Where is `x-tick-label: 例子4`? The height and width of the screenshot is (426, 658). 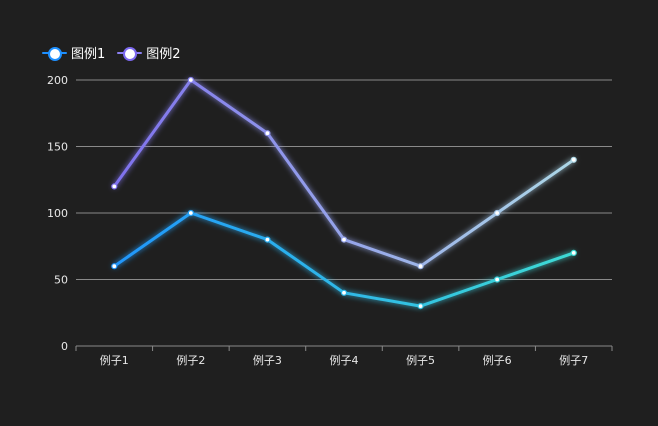
x-tick-label: 例子4 is located at coordinates (344, 360).